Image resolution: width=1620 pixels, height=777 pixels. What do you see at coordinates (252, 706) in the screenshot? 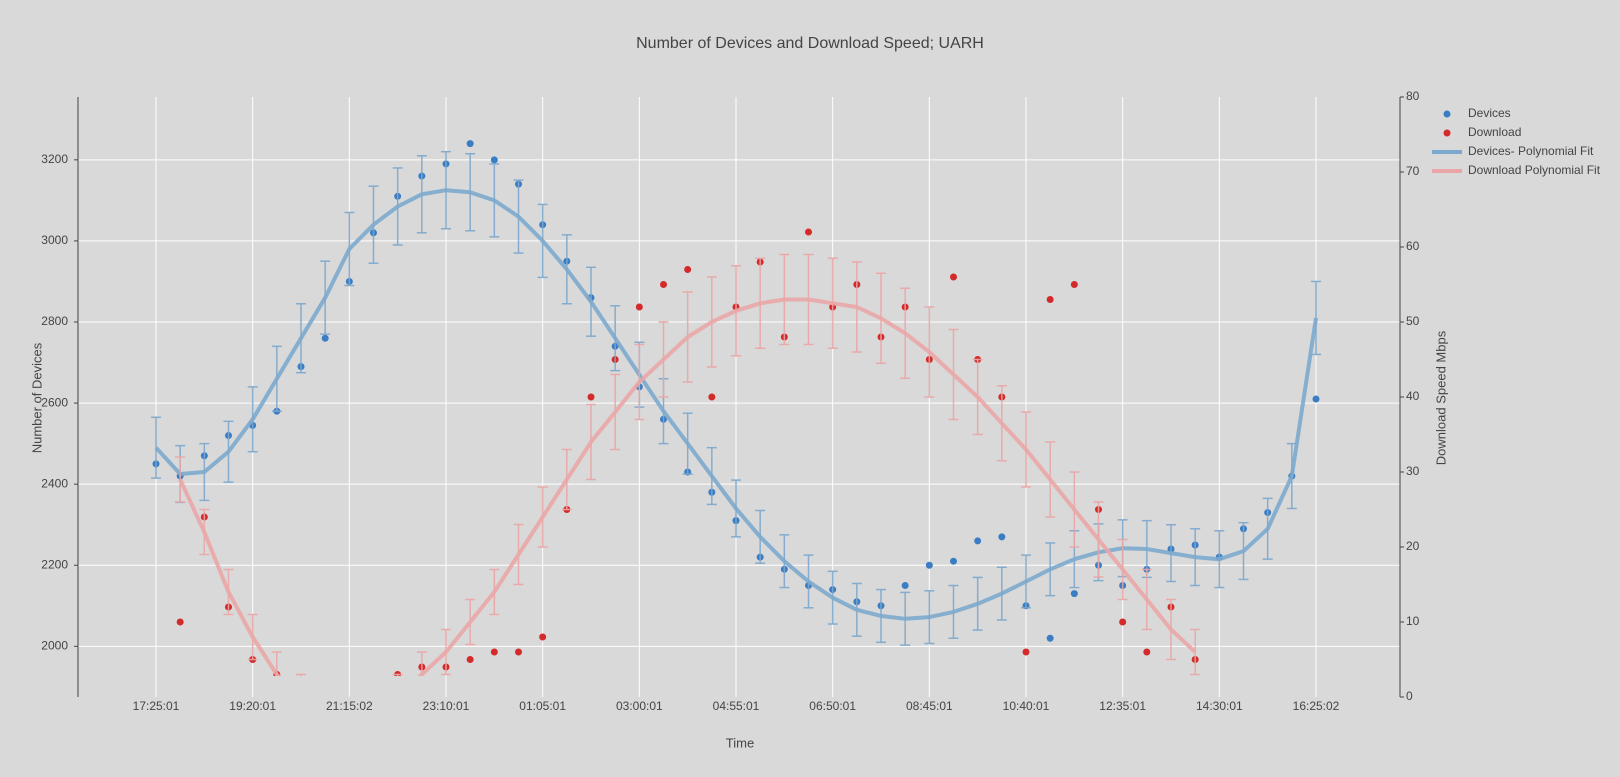
I see `x-tick-label: 19:20:01` at bounding box center [252, 706].